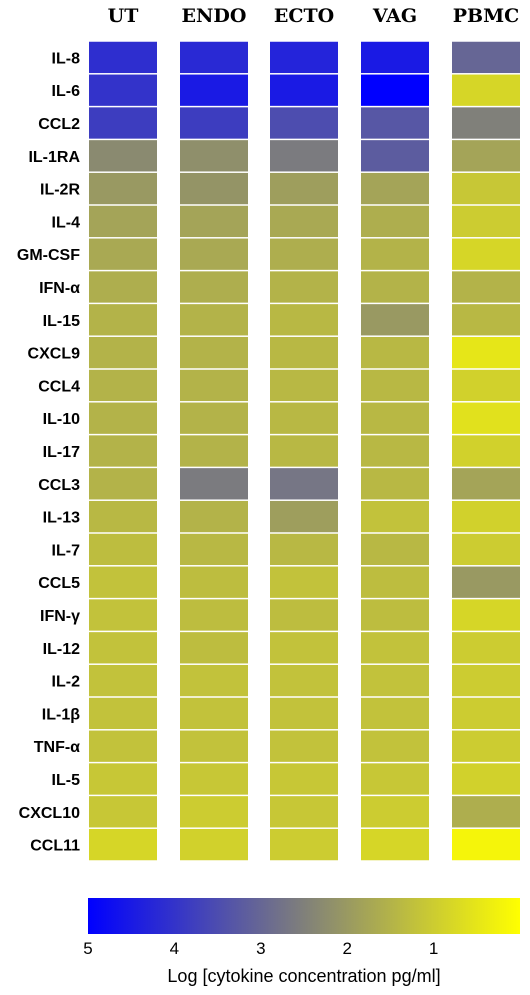  I want to click on column-label-endo: ENDO, so click(214, 16).